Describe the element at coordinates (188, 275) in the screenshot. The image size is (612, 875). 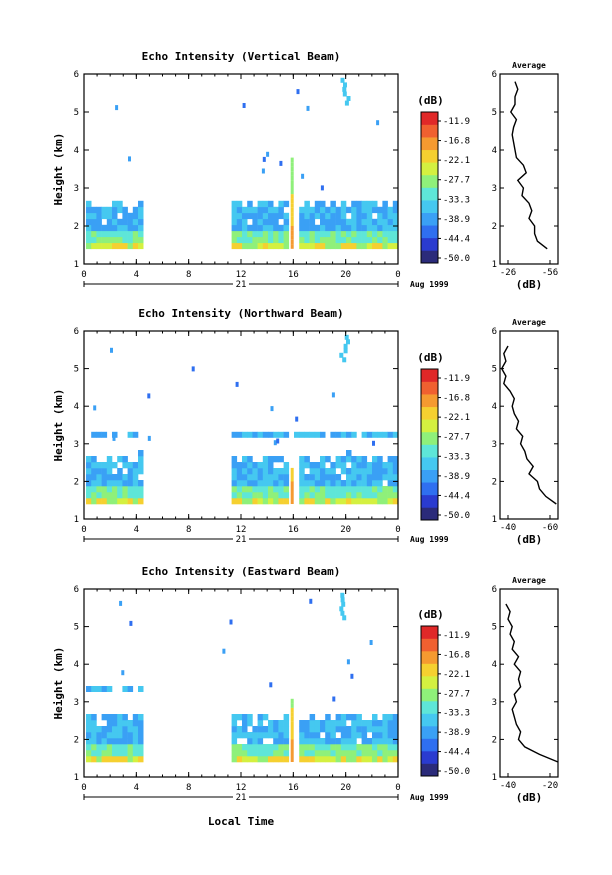
I see `x-tick-label: 8` at that location.